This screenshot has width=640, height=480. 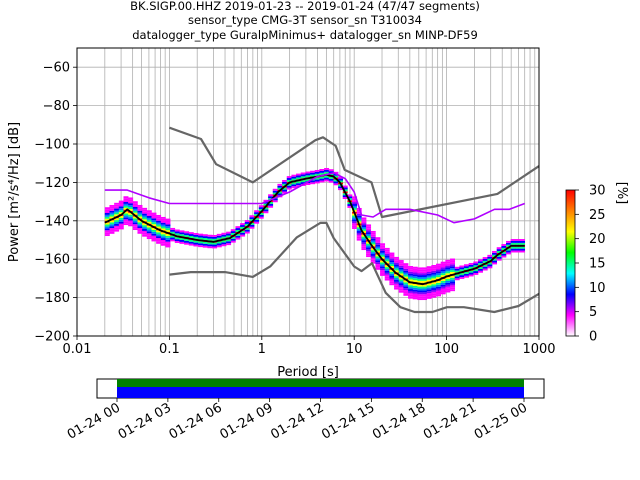 I want to click on new-low-noise-model-line, so click(x=354, y=267).